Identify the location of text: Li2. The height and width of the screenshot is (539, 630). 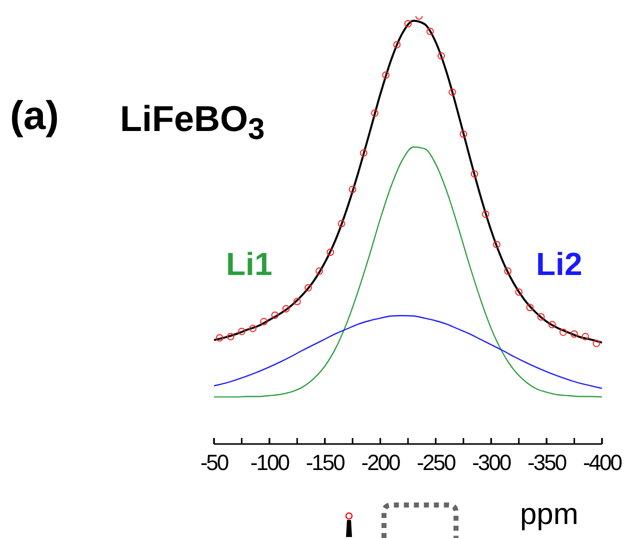
(559, 264).